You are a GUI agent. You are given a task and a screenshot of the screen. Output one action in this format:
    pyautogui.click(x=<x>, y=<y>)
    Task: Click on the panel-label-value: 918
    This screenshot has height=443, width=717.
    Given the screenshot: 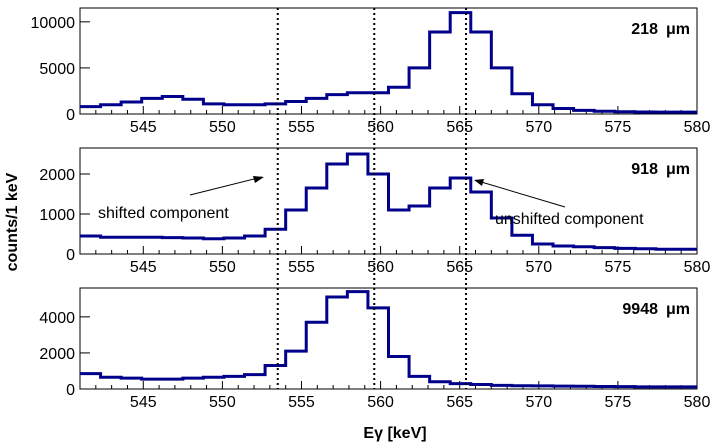 What is the action you would take?
    pyautogui.click(x=644, y=169)
    